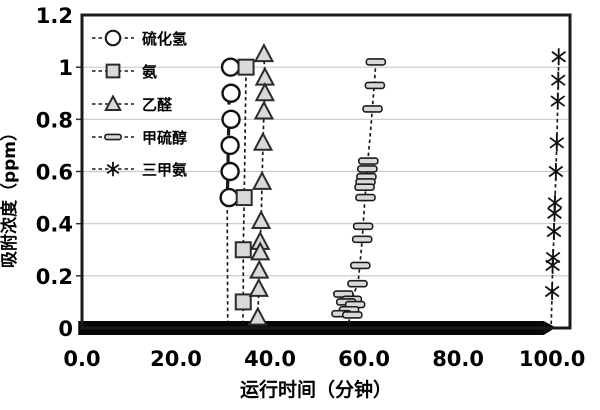 The width and height of the screenshot is (600, 410). Describe the element at coordinates (164, 138) in the screenshot. I see `legend-label: 甲硫醇` at that location.